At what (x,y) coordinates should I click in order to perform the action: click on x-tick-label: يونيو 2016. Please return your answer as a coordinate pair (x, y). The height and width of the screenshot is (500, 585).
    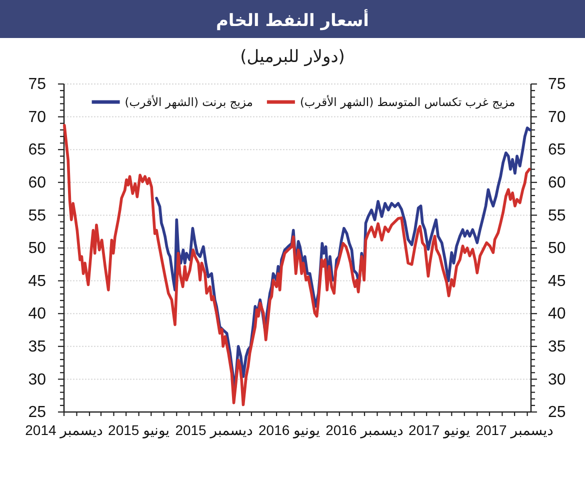
    Looking at the image, I should click on (289, 430).